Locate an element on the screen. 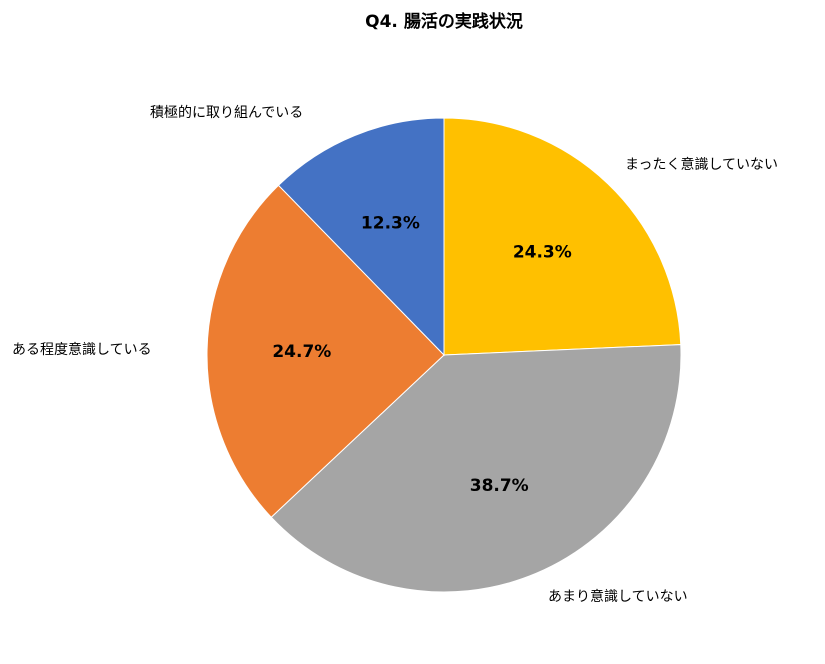  data-label: 24.3% is located at coordinates (542, 252).